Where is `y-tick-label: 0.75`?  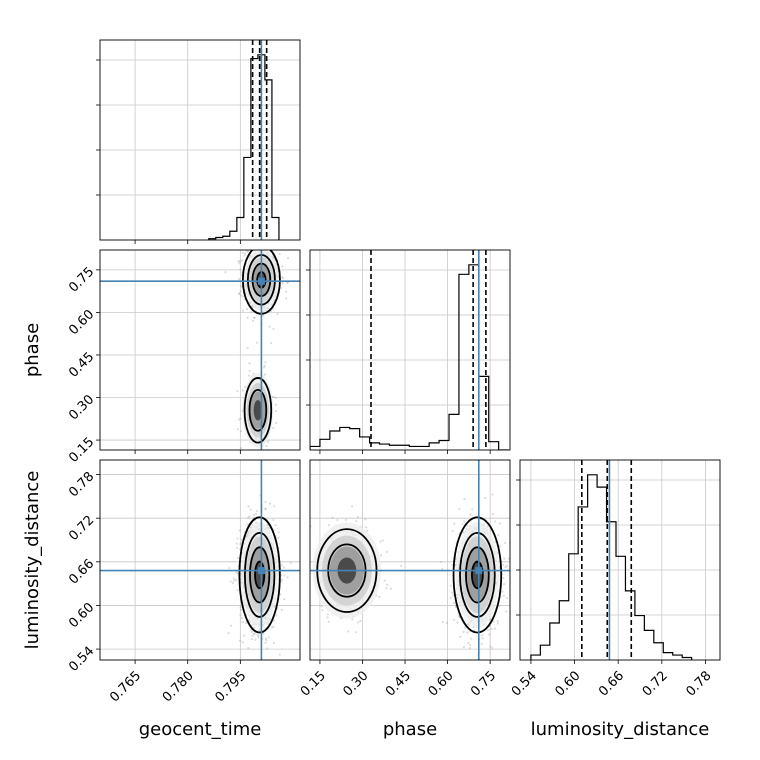
y-tick-label: 0.75 is located at coordinates (81, 280).